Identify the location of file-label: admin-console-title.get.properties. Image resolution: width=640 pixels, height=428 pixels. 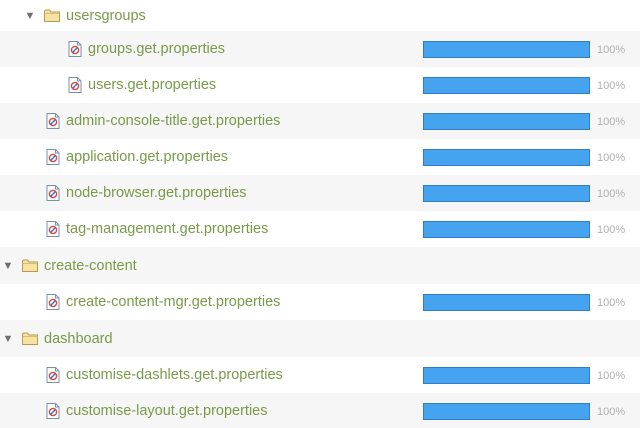
(173, 121).